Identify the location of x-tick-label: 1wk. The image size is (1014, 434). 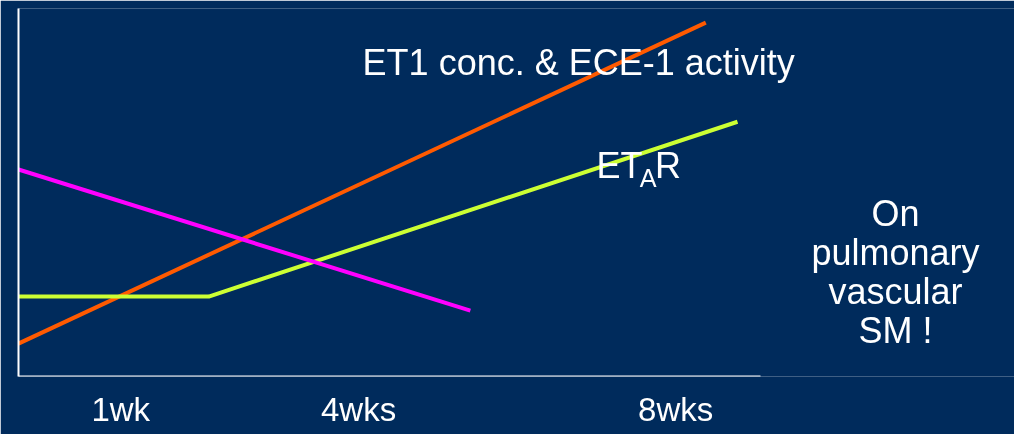
(121, 409).